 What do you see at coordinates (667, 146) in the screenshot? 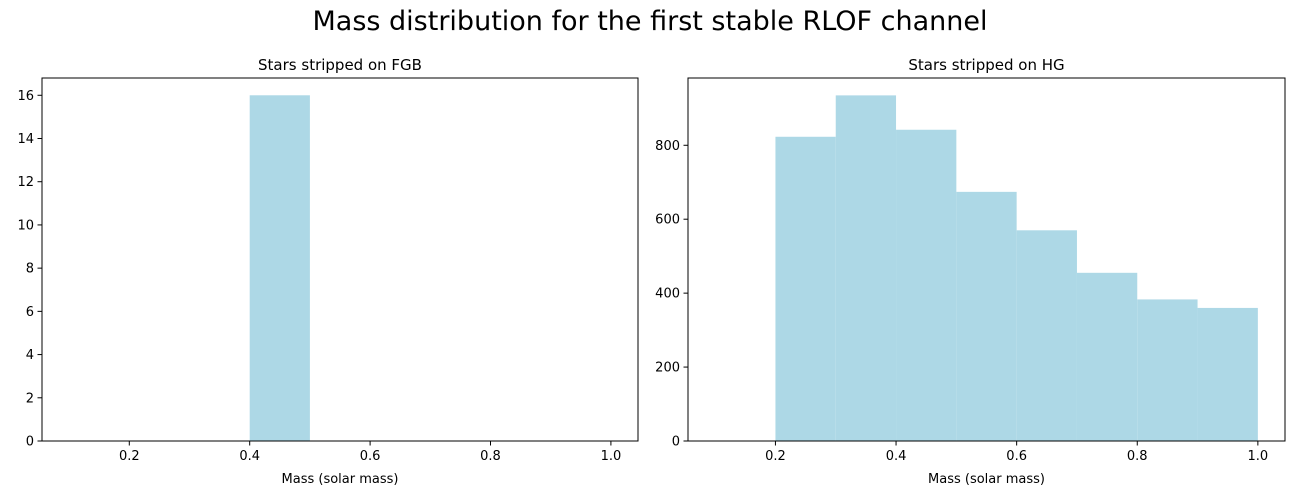
I see `y-tick-label: 800` at bounding box center [667, 146].